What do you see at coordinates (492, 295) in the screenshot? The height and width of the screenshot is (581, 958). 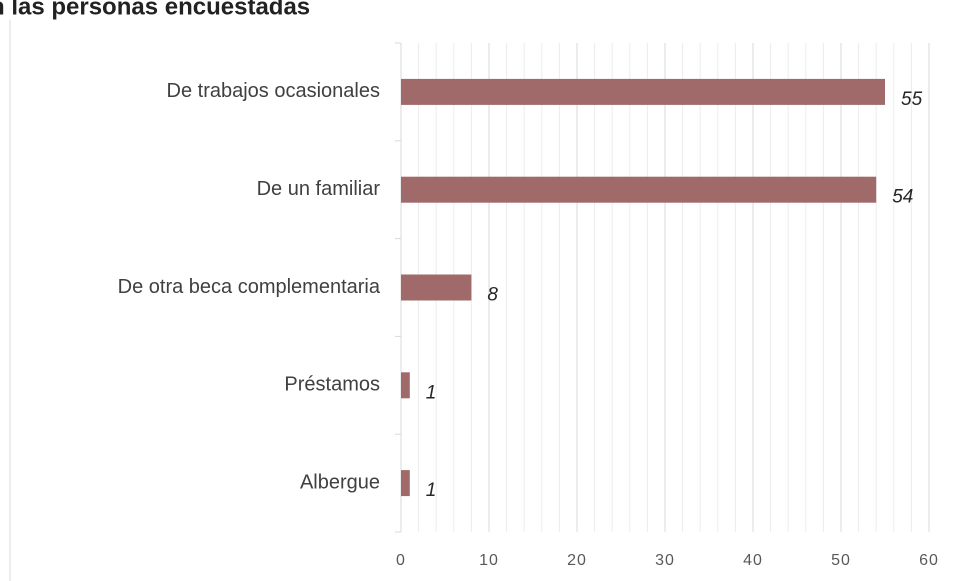 I see `data-label: 8` at bounding box center [492, 295].